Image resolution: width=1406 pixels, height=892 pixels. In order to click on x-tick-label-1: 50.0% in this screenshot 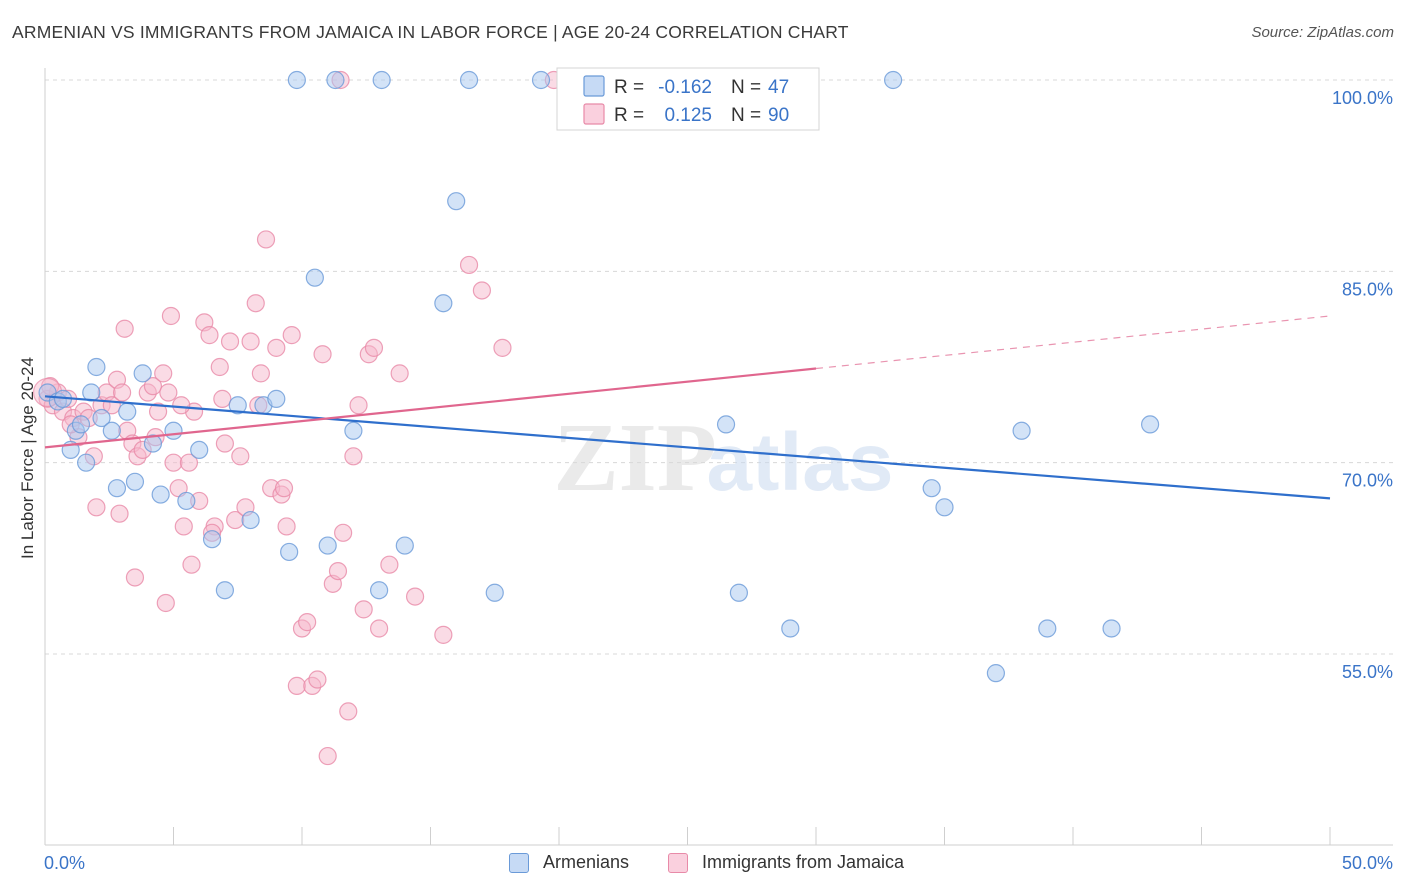, I will do `click(1367, 863)`.